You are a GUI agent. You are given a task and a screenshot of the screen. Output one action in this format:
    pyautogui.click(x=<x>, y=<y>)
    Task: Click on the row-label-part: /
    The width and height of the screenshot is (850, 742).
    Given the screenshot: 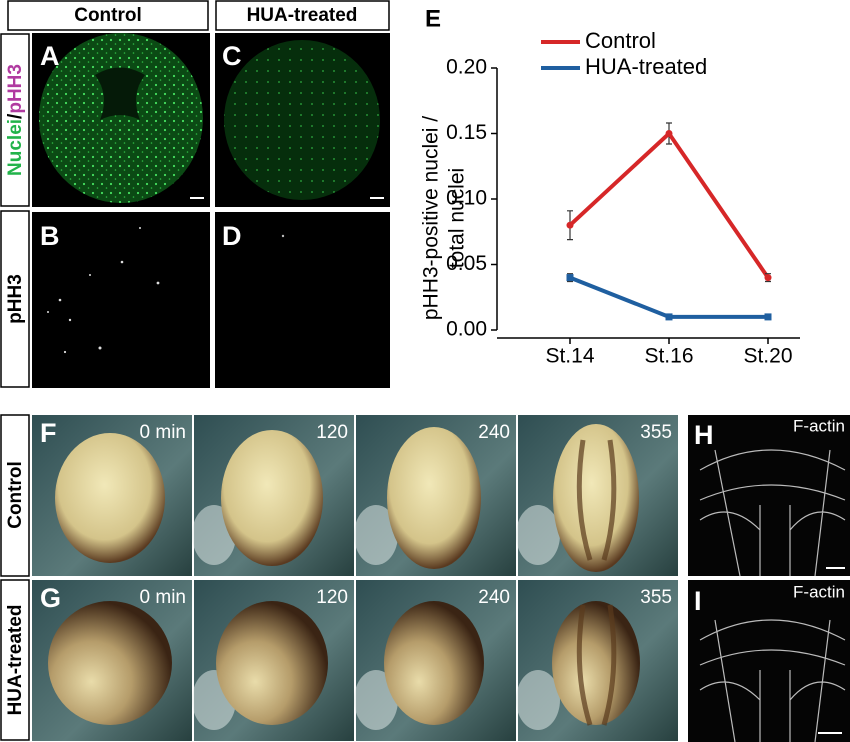 What is the action you would take?
    pyautogui.click(x=15, y=116)
    